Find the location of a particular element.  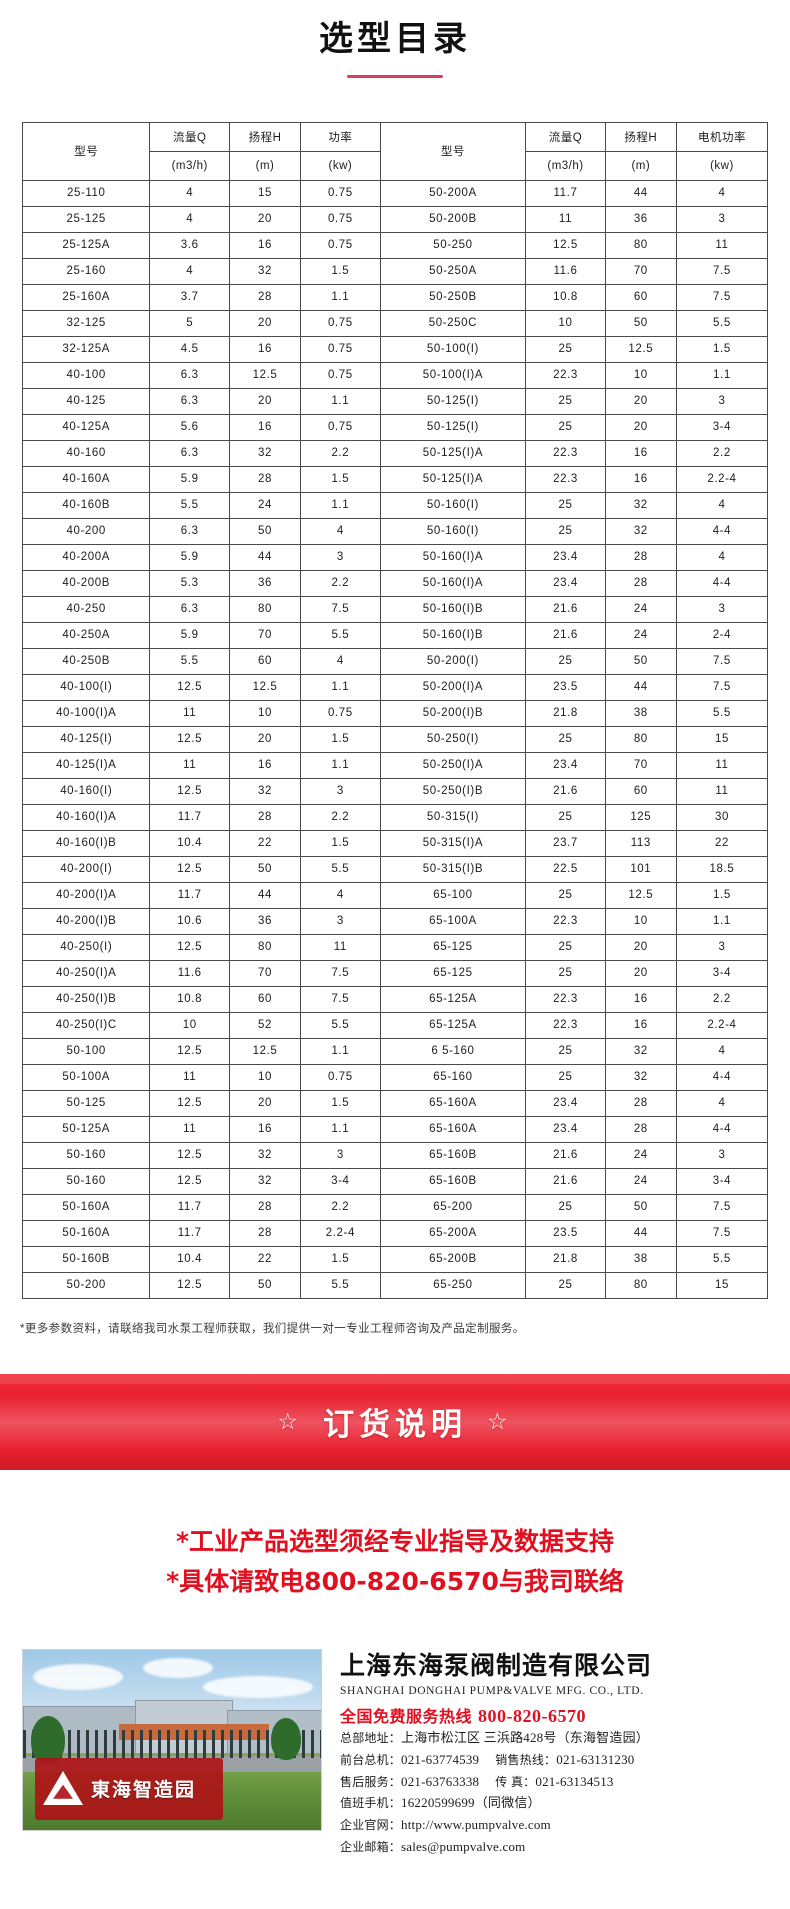

cell-model-left: 40-200A is located at coordinates (86, 557).